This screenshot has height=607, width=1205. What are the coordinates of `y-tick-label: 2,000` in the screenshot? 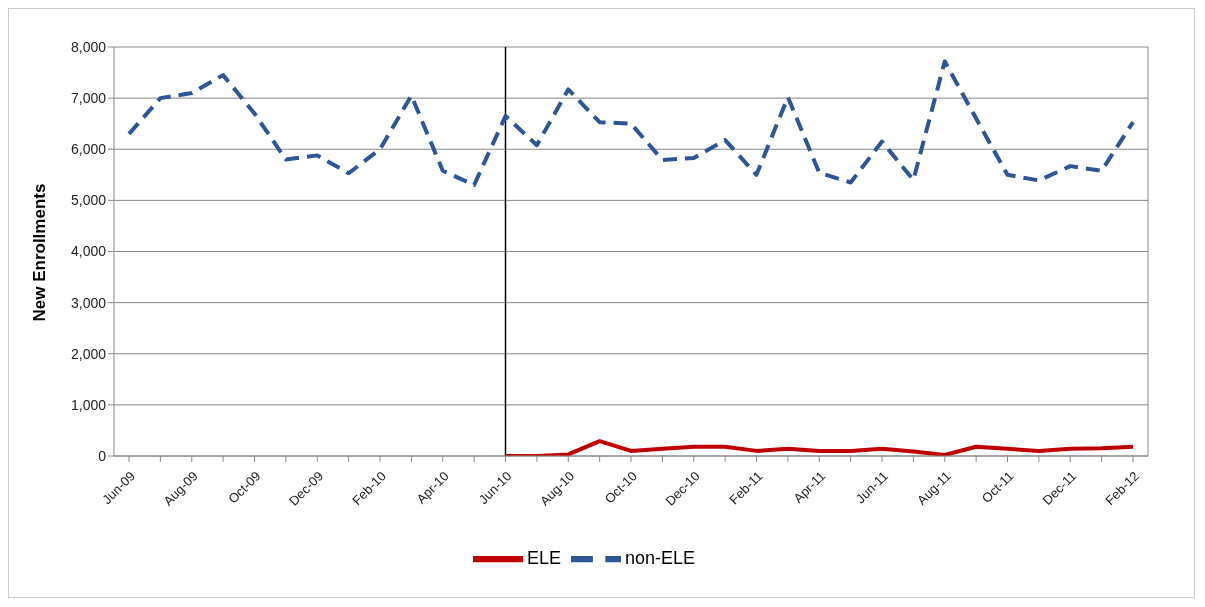 It's located at (88, 353).